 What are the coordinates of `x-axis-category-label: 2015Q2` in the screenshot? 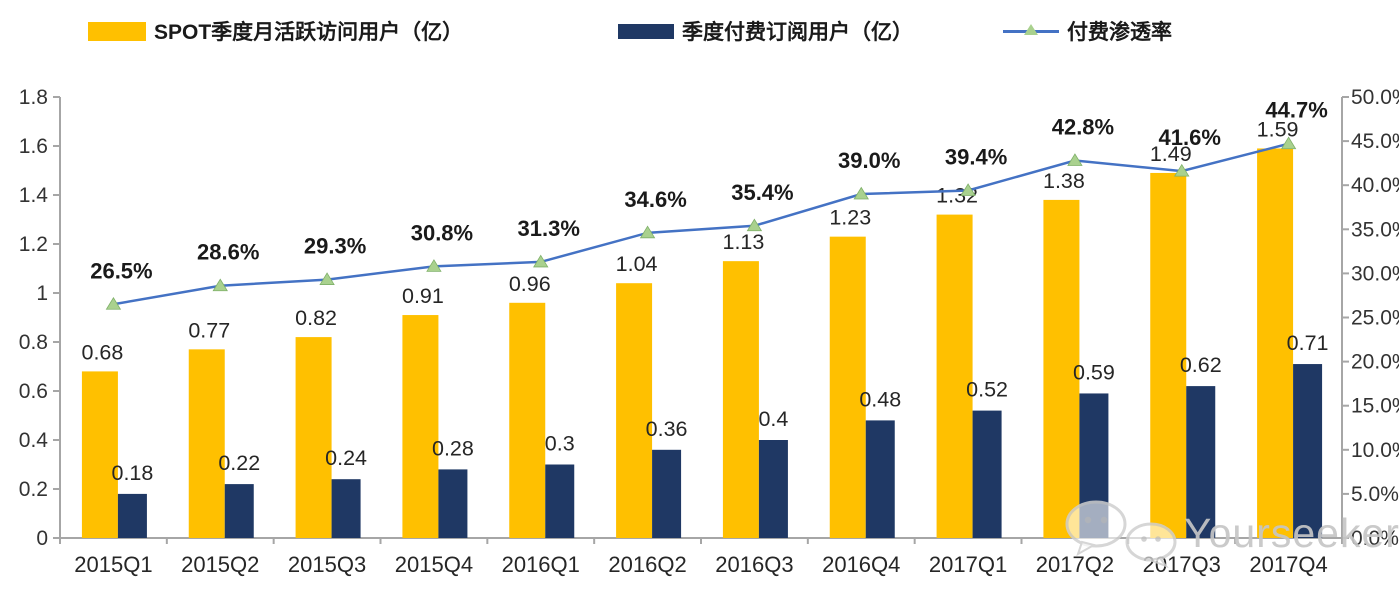 It's located at (220, 564).